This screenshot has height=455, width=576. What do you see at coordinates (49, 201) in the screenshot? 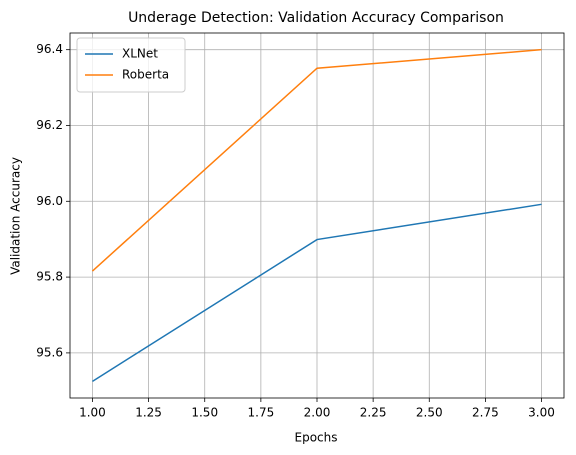
I see `y-tick-label: 96.0` at bounding box center [49, 201].